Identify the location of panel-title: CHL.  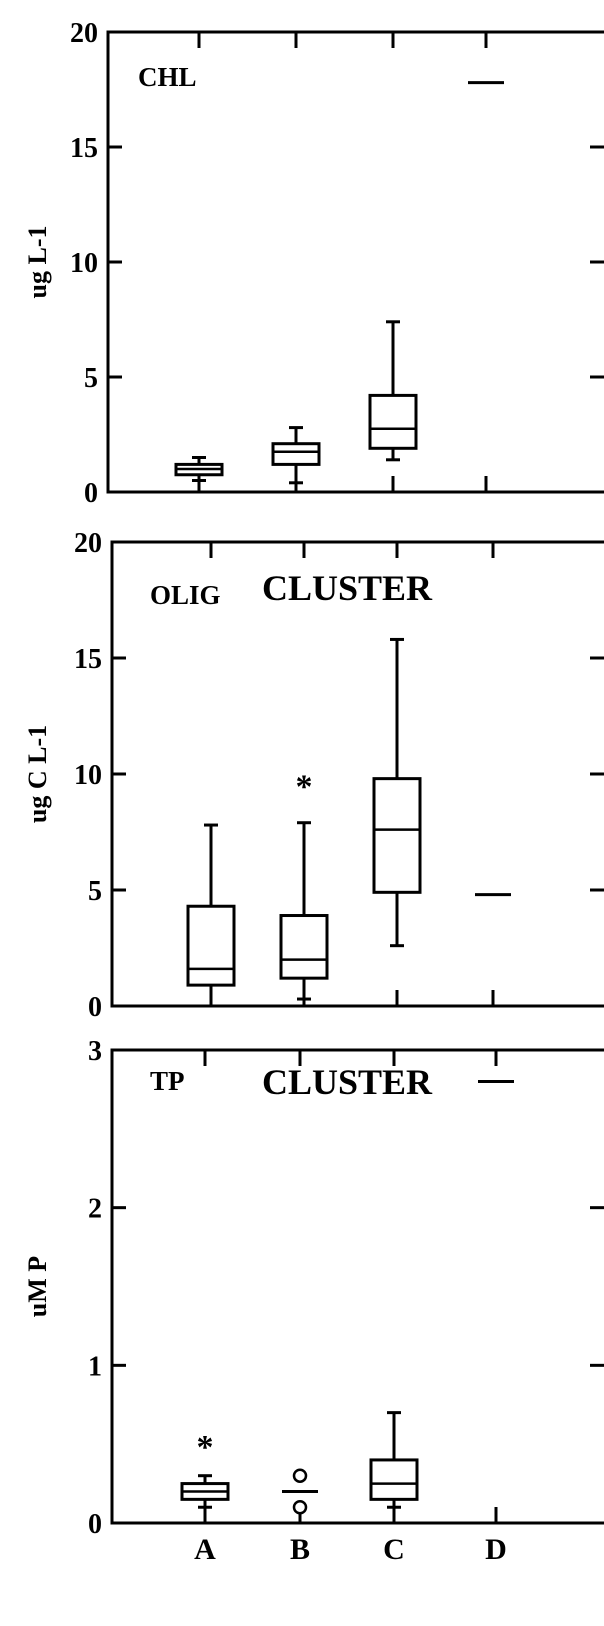
(167, 77).